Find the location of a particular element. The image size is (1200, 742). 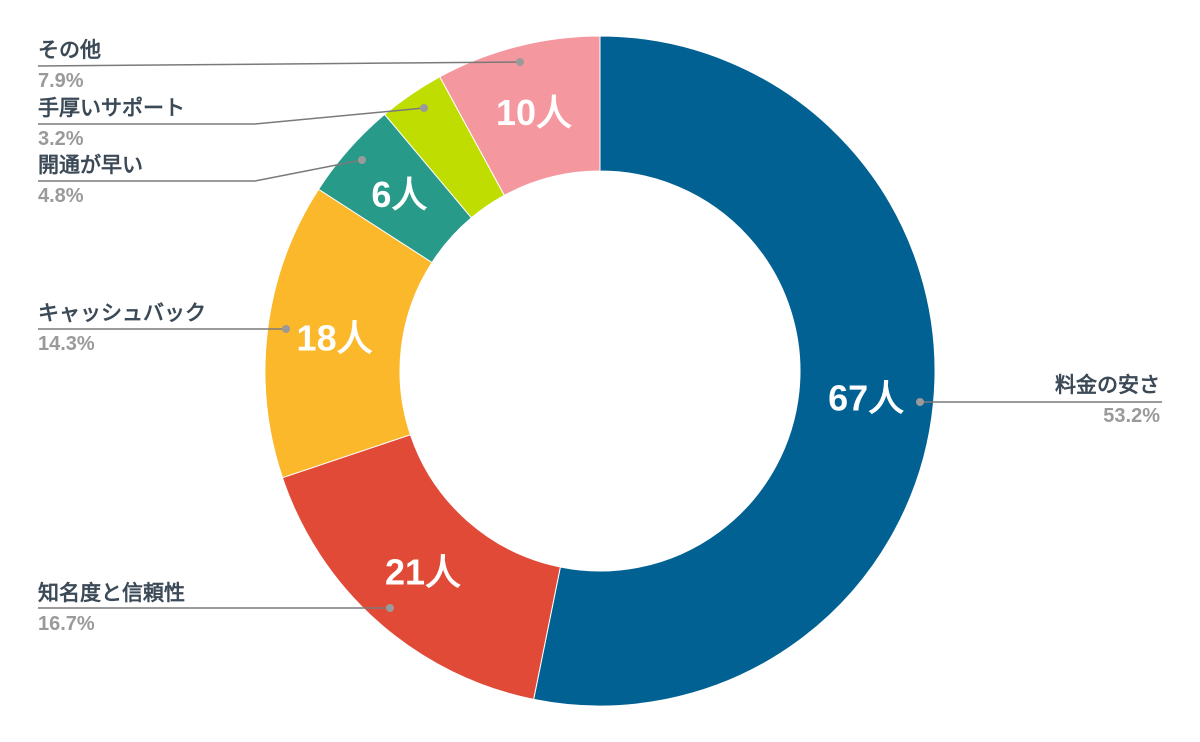

slice-value-label-0: 67人 is located at coordinates (866, 398).